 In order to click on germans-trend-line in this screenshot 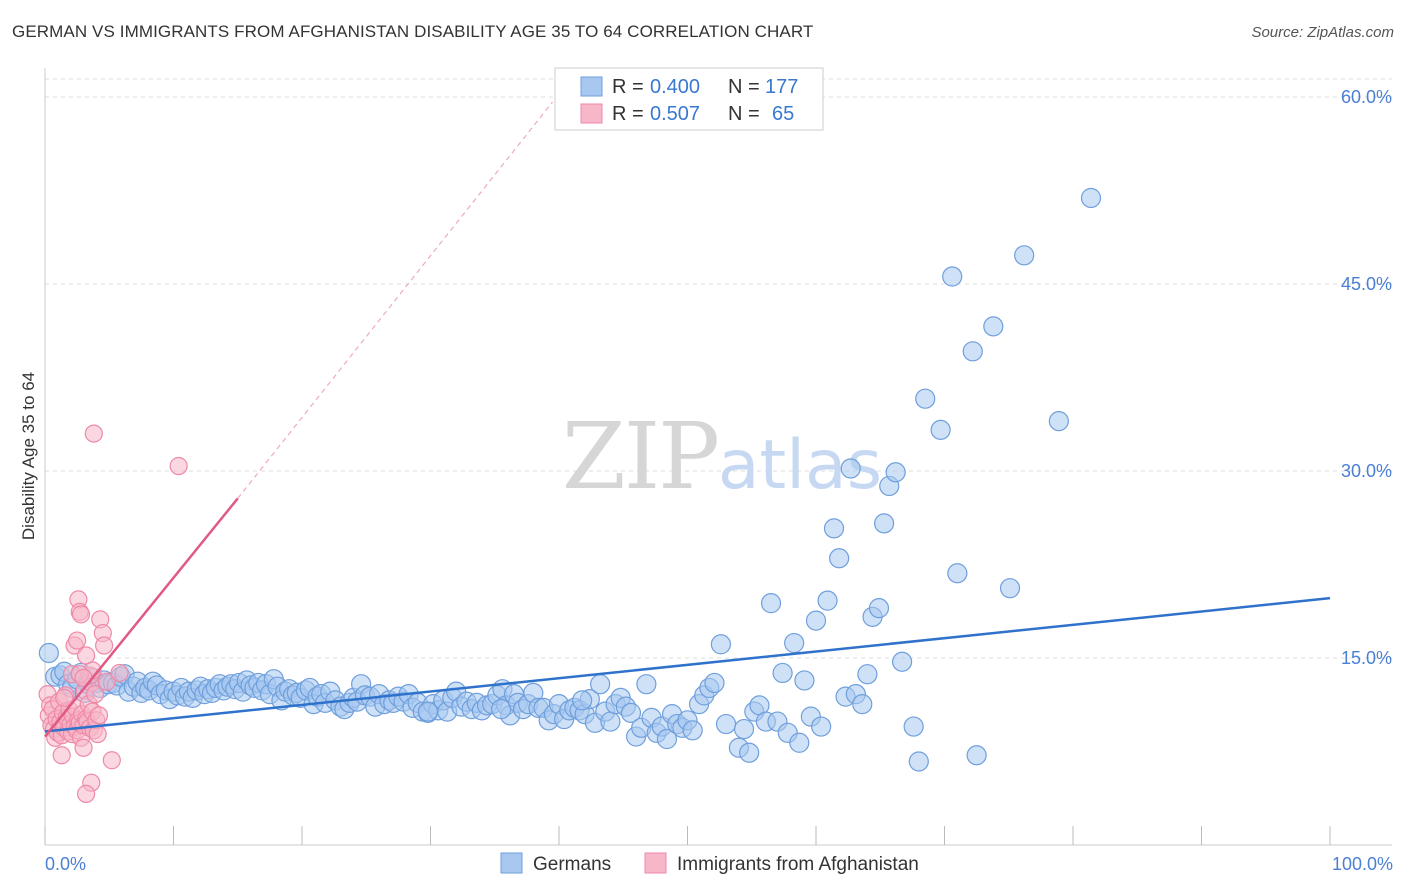, I will do `click(687, 664)`.